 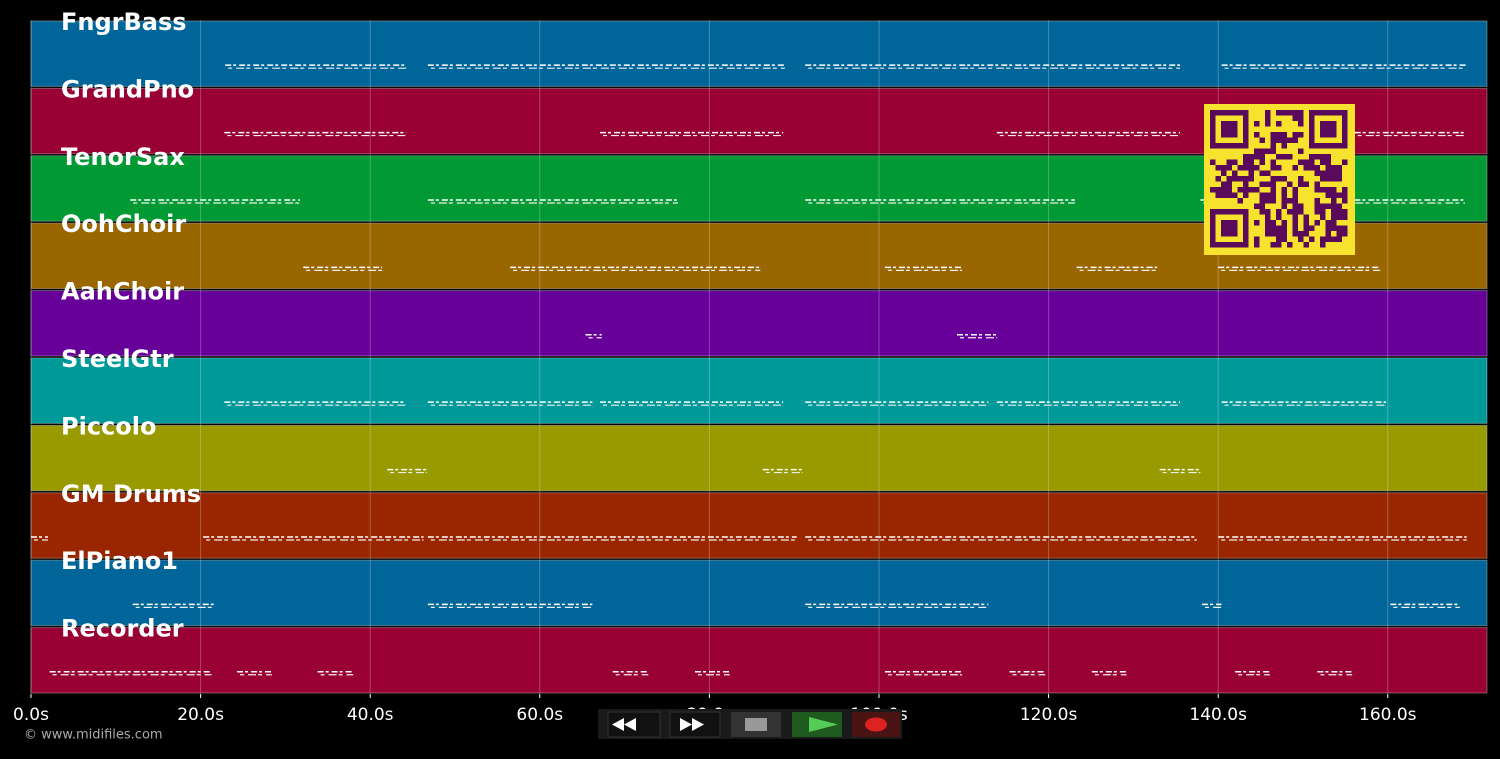 I want to click on rewind-button, so click(x=634, y=724).